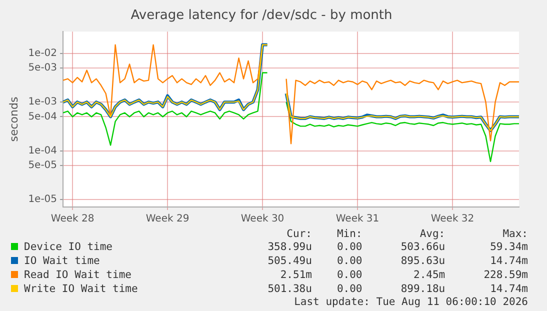 This screenshot has height=311, width=547. I want to click on y-tick-label: 1e-03, so click(43, 102).